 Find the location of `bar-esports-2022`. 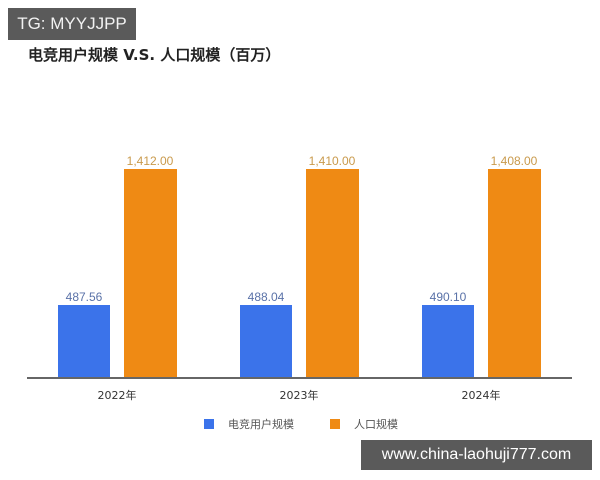

bar-esports-2022 is located at coordinates (84, 341).